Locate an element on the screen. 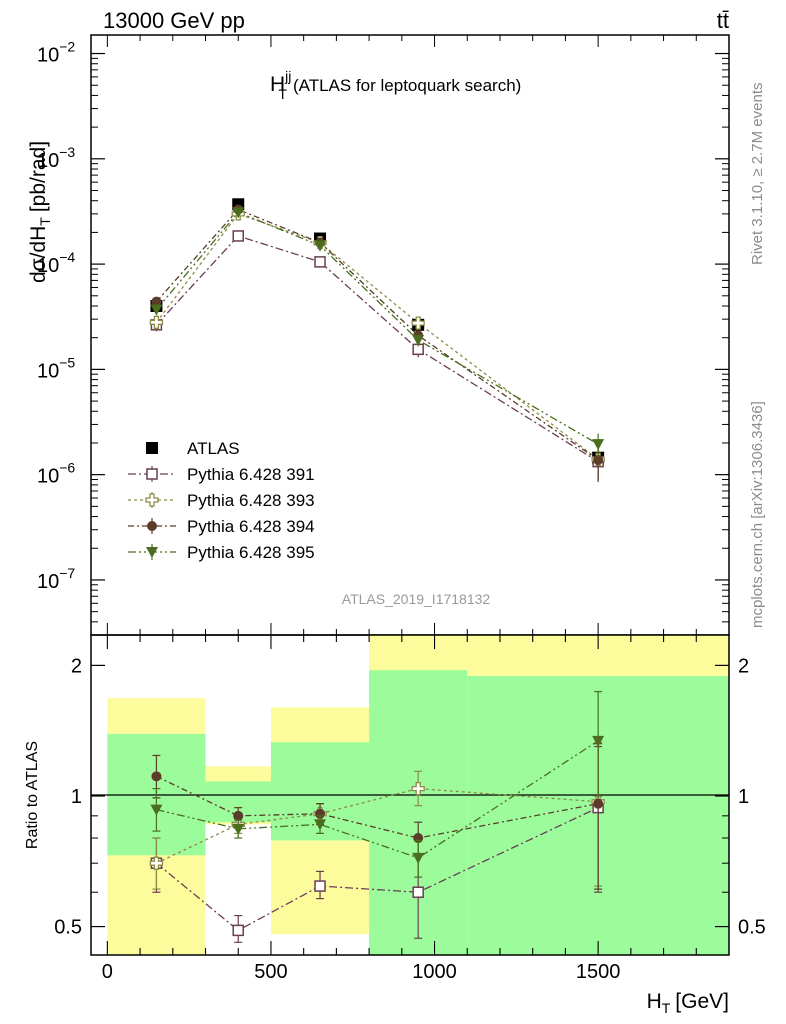  main-title: Hjj T (ATLAS for leptoquark search) is located at coordinates (395, 85).